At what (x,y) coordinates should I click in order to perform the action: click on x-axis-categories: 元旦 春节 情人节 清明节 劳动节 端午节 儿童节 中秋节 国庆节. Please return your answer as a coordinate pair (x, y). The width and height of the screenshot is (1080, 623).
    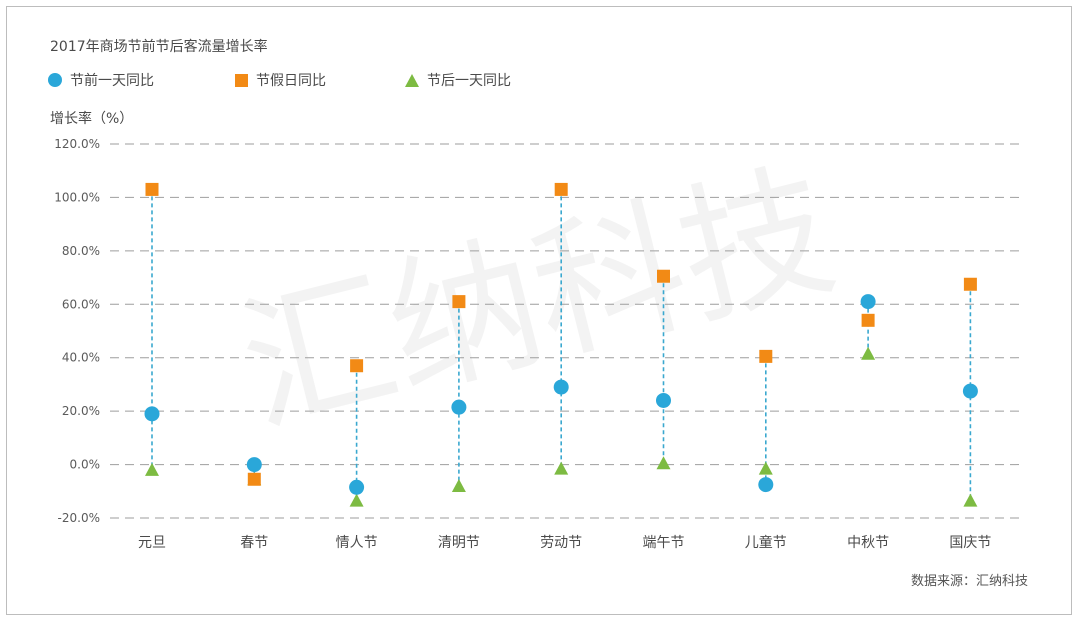
    Looking at the image, I should click on (564, 542).